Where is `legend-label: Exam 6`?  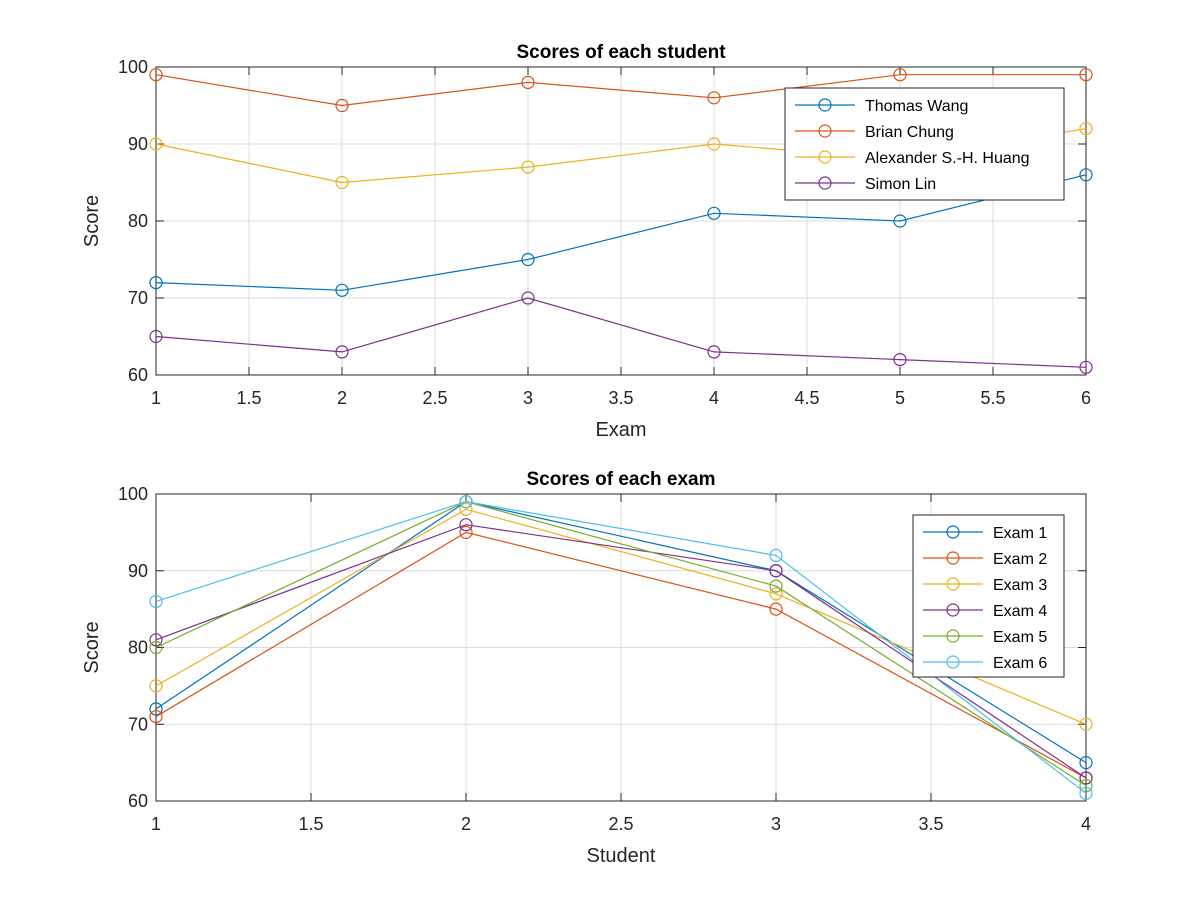
legend-label: Exam 6 is located at coordinates (1020, 663).